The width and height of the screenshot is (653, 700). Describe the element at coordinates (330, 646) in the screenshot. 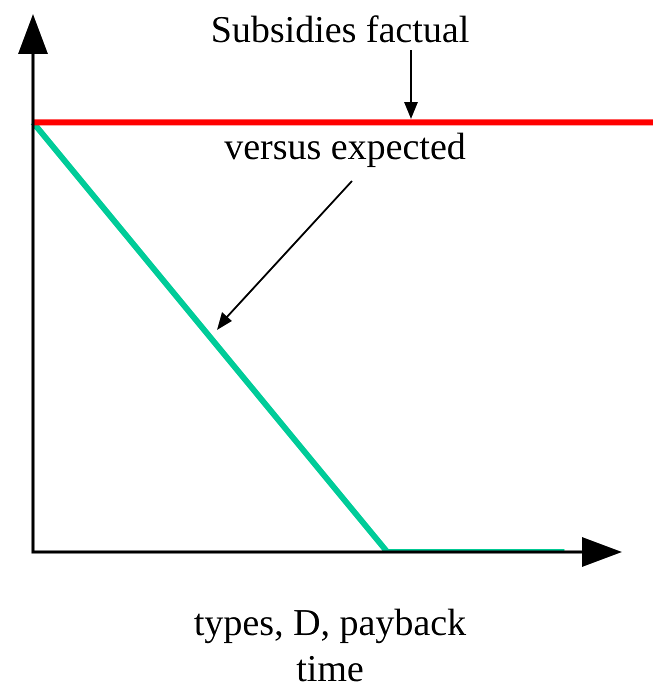

I see `x-axis-title: types, D, payback time` at that location.